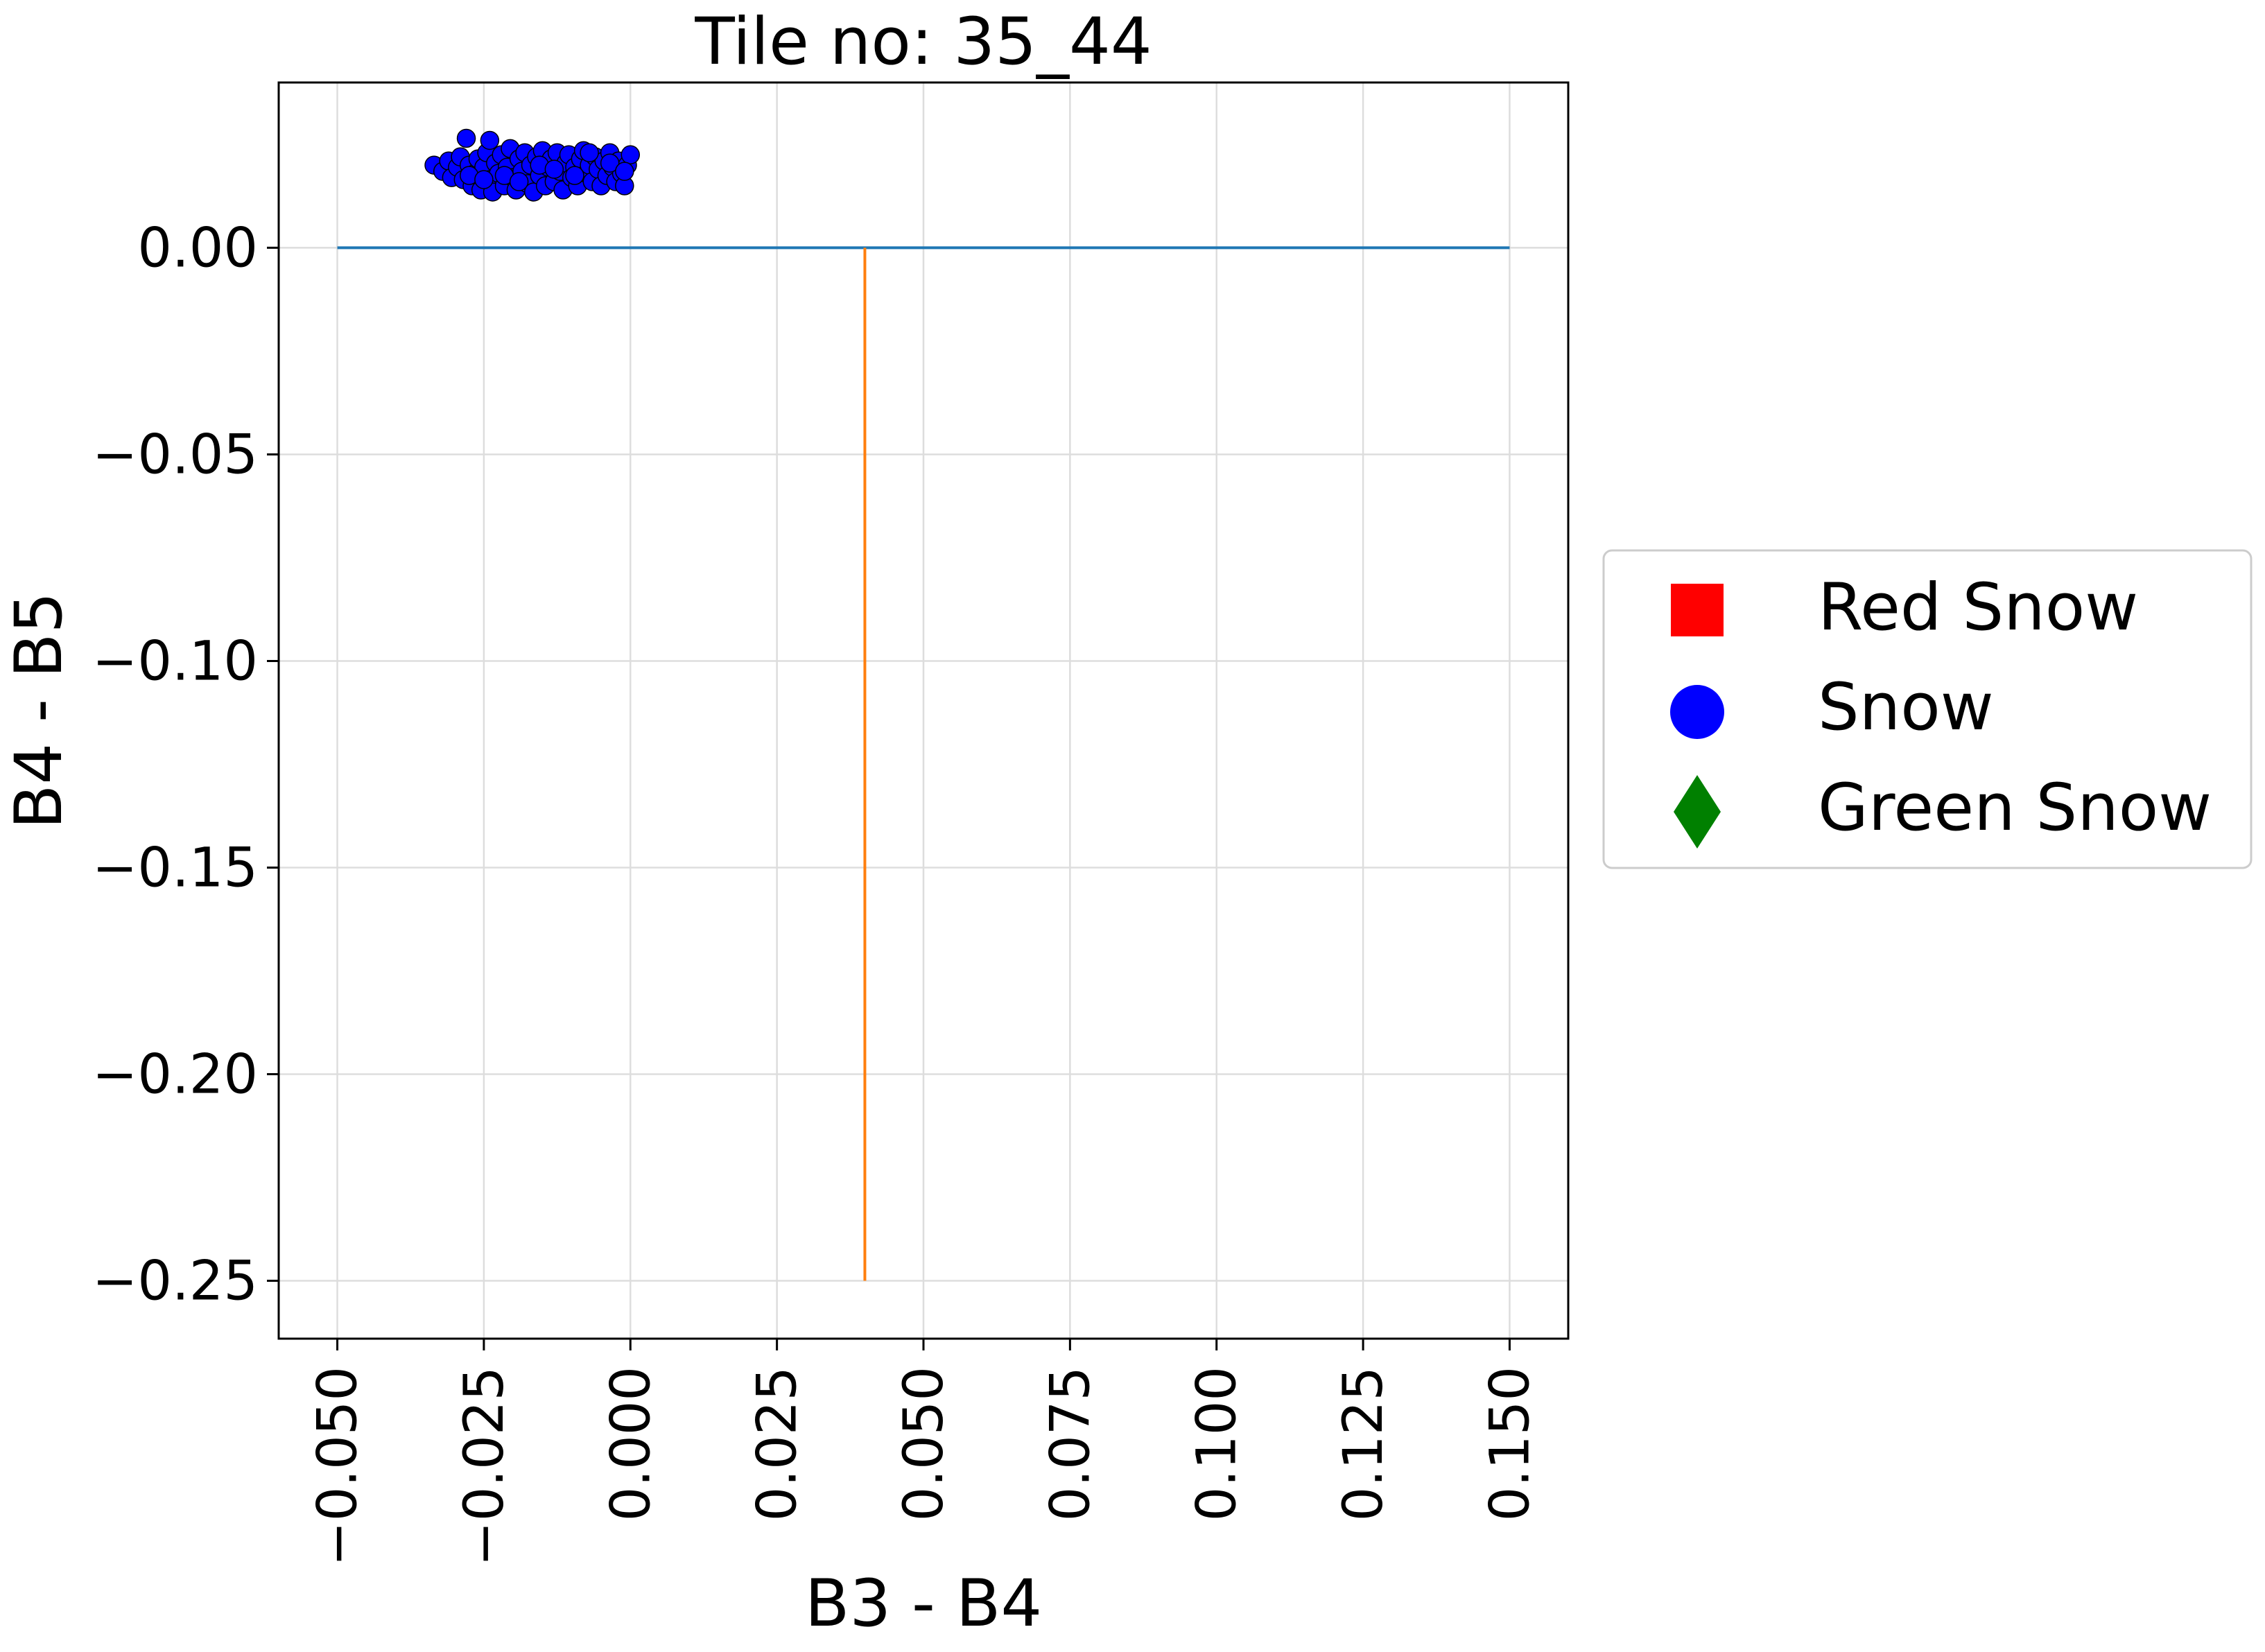 The height and width of the screenshot is (1652, 2265). I want to click on x-tick-label: 0.025, so click(778, 1443).